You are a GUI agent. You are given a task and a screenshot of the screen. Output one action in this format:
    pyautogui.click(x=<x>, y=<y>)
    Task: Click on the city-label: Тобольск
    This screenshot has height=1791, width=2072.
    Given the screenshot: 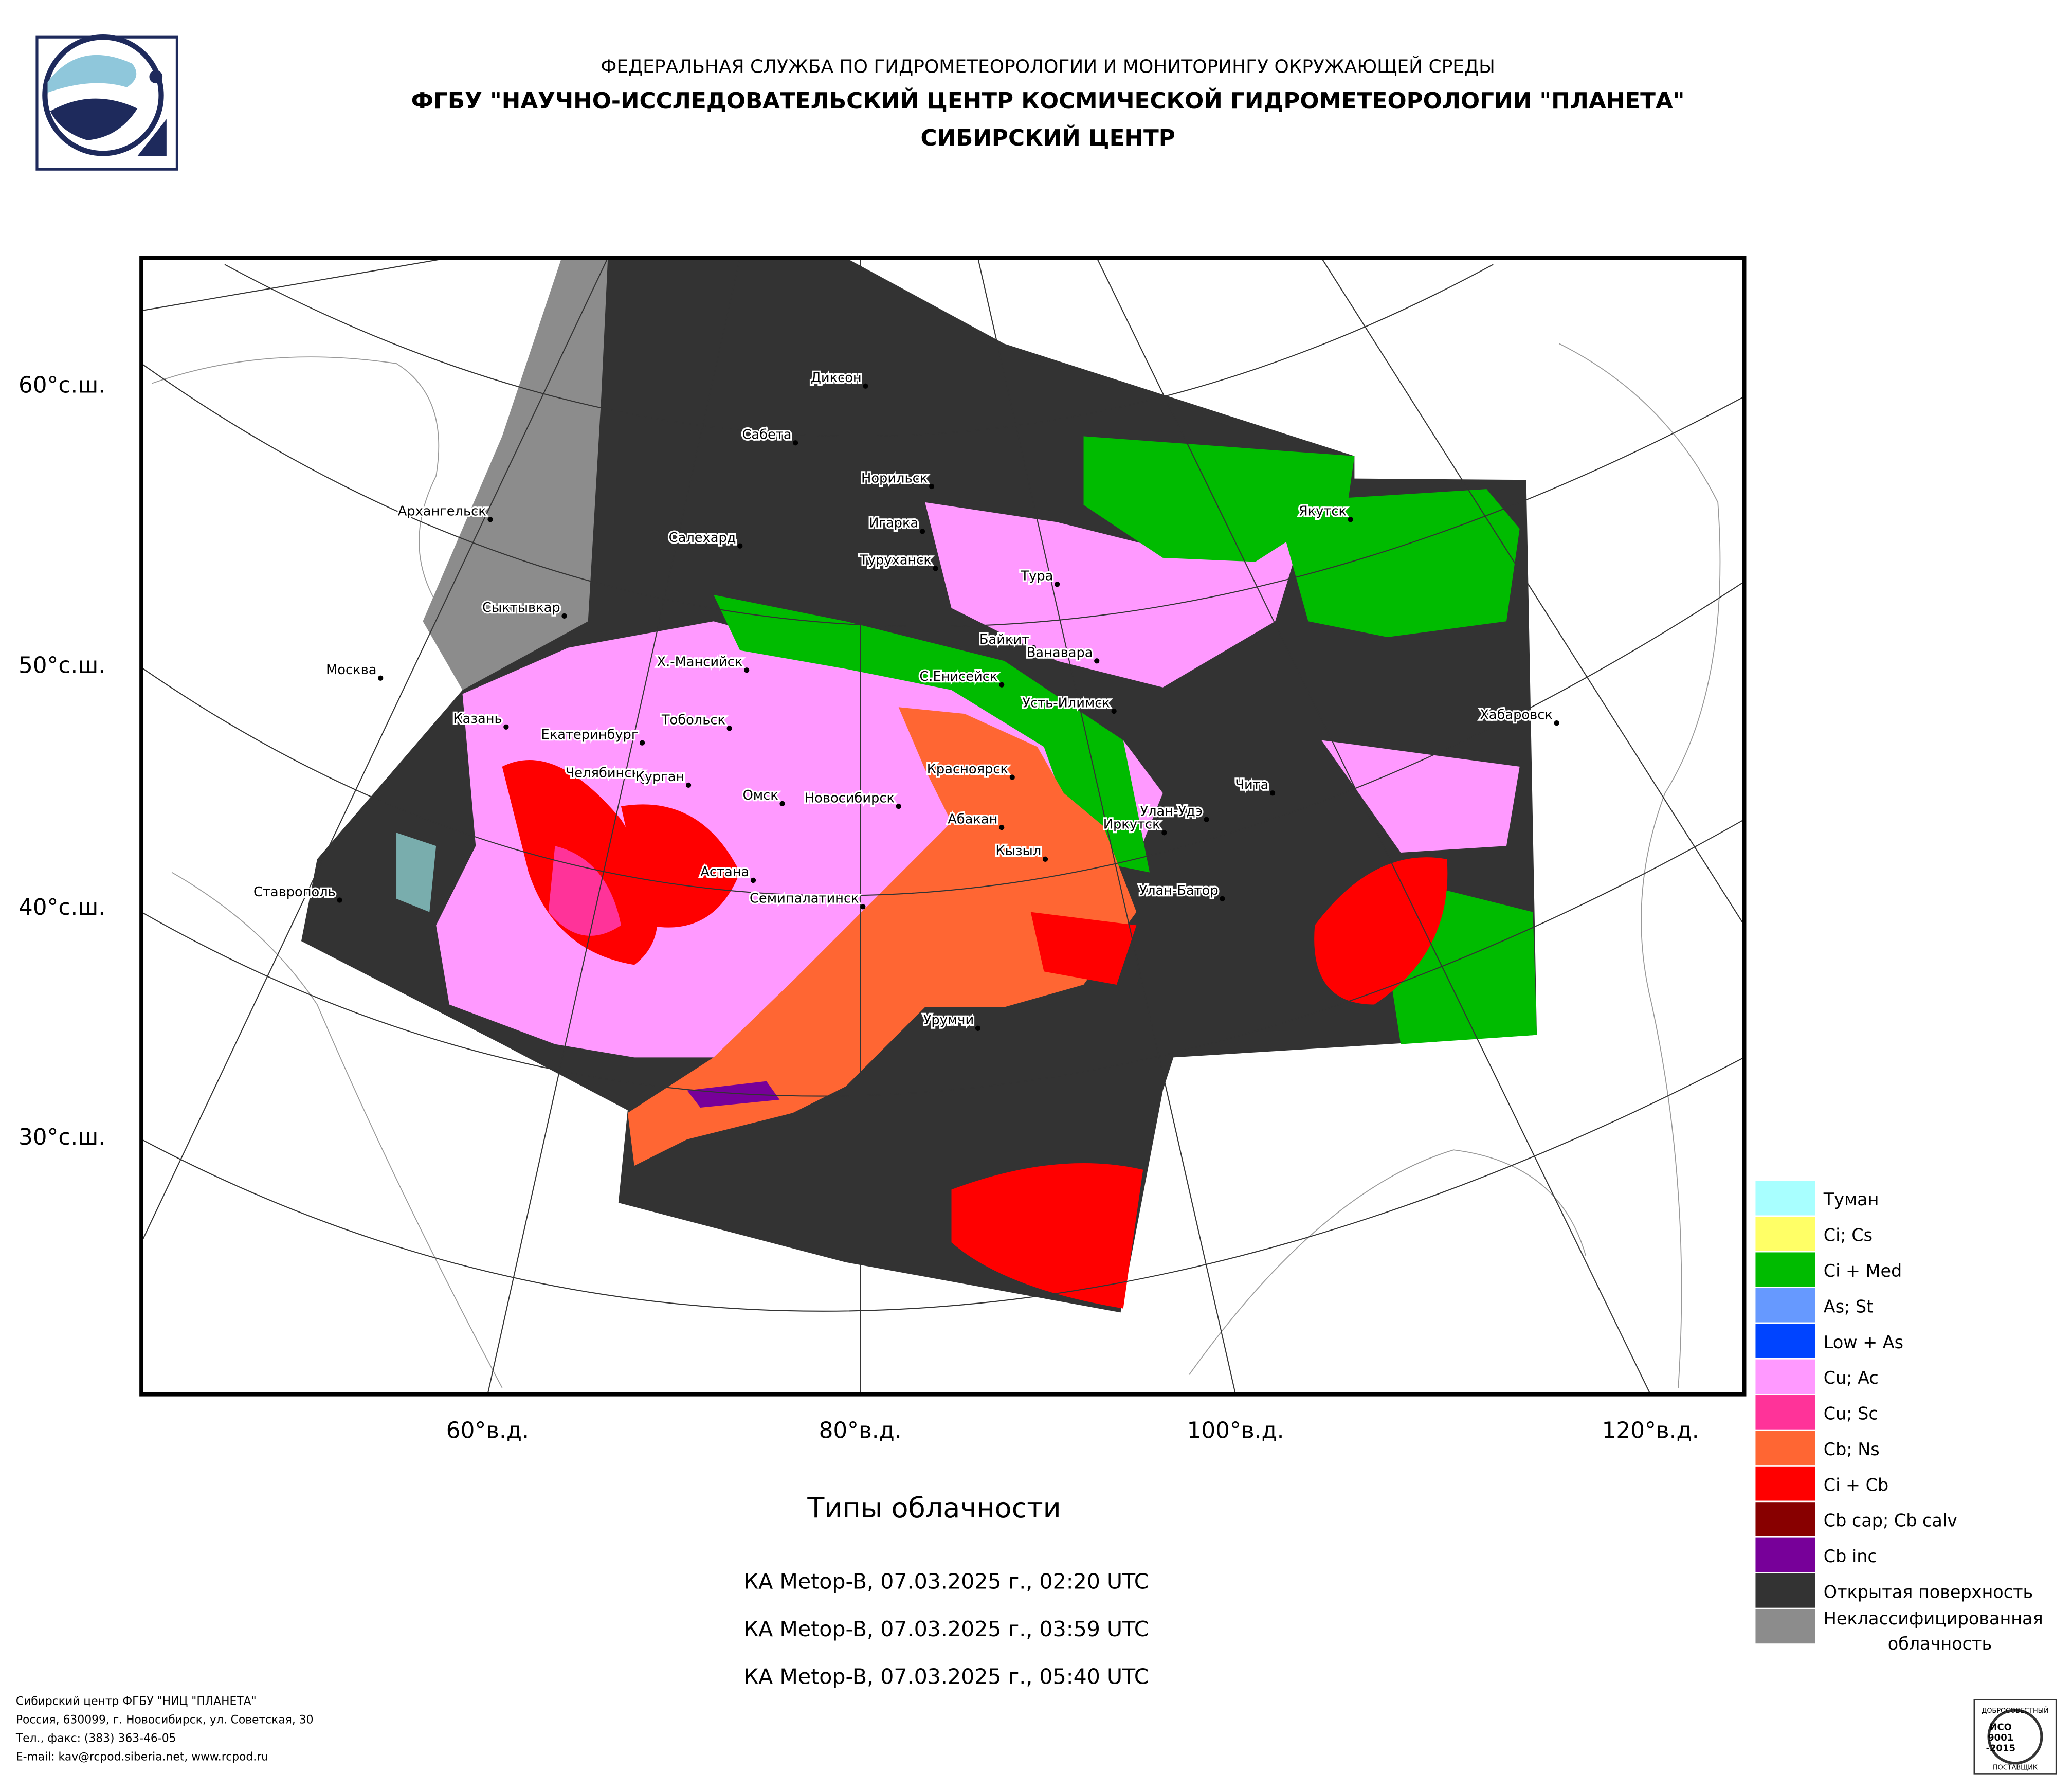 What is the action you would take?
    pyautogui.click(x=693, y=721)
    